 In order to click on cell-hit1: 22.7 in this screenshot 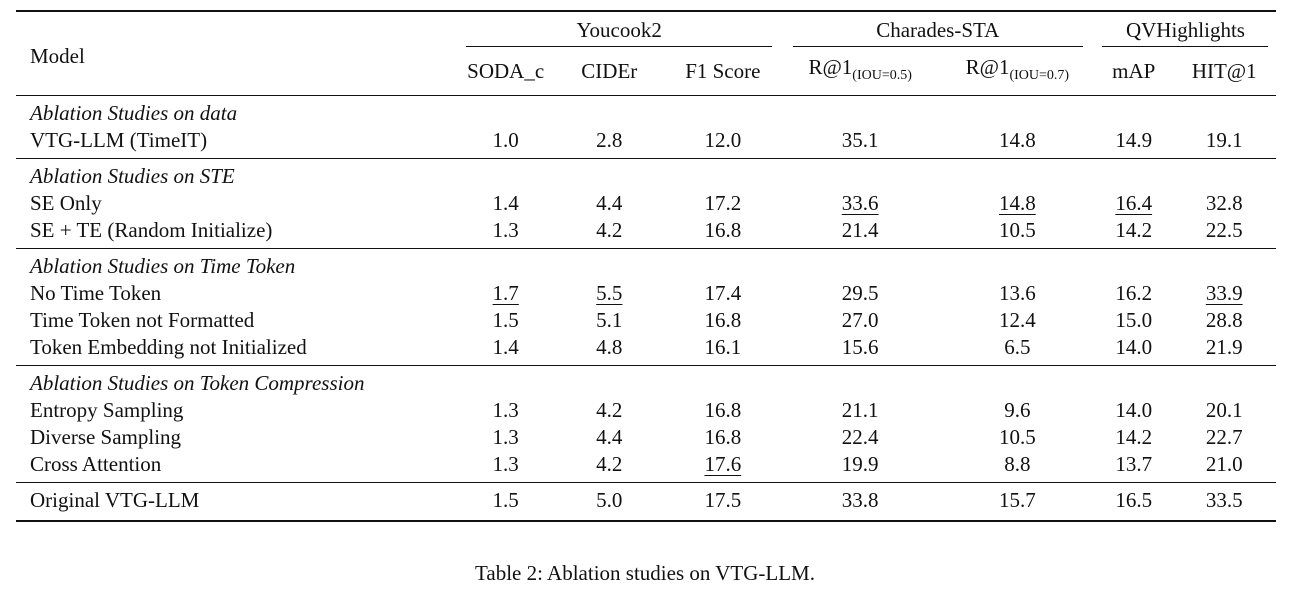, I will do `click(1224, 437)`.